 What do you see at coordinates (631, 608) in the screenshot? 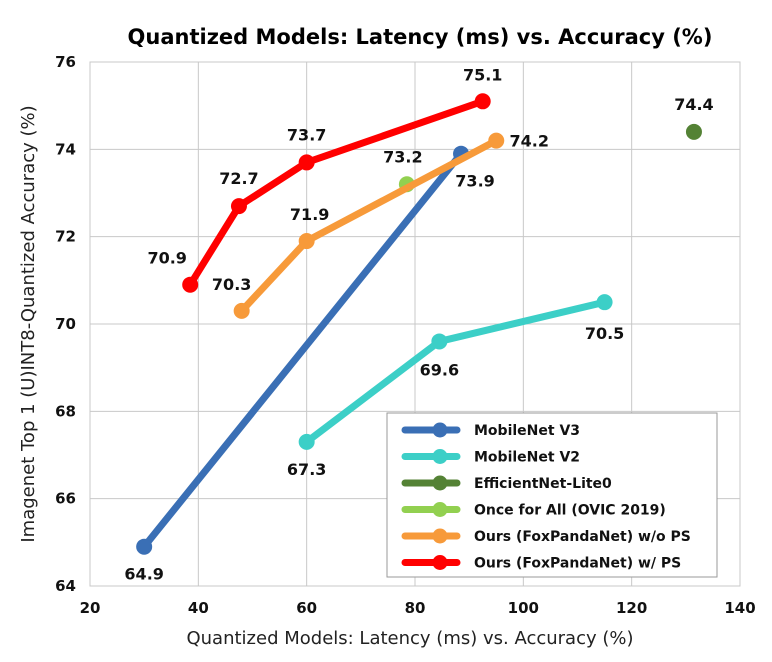
I see `x-tick-label: 120` at bounding box center [631, 608].